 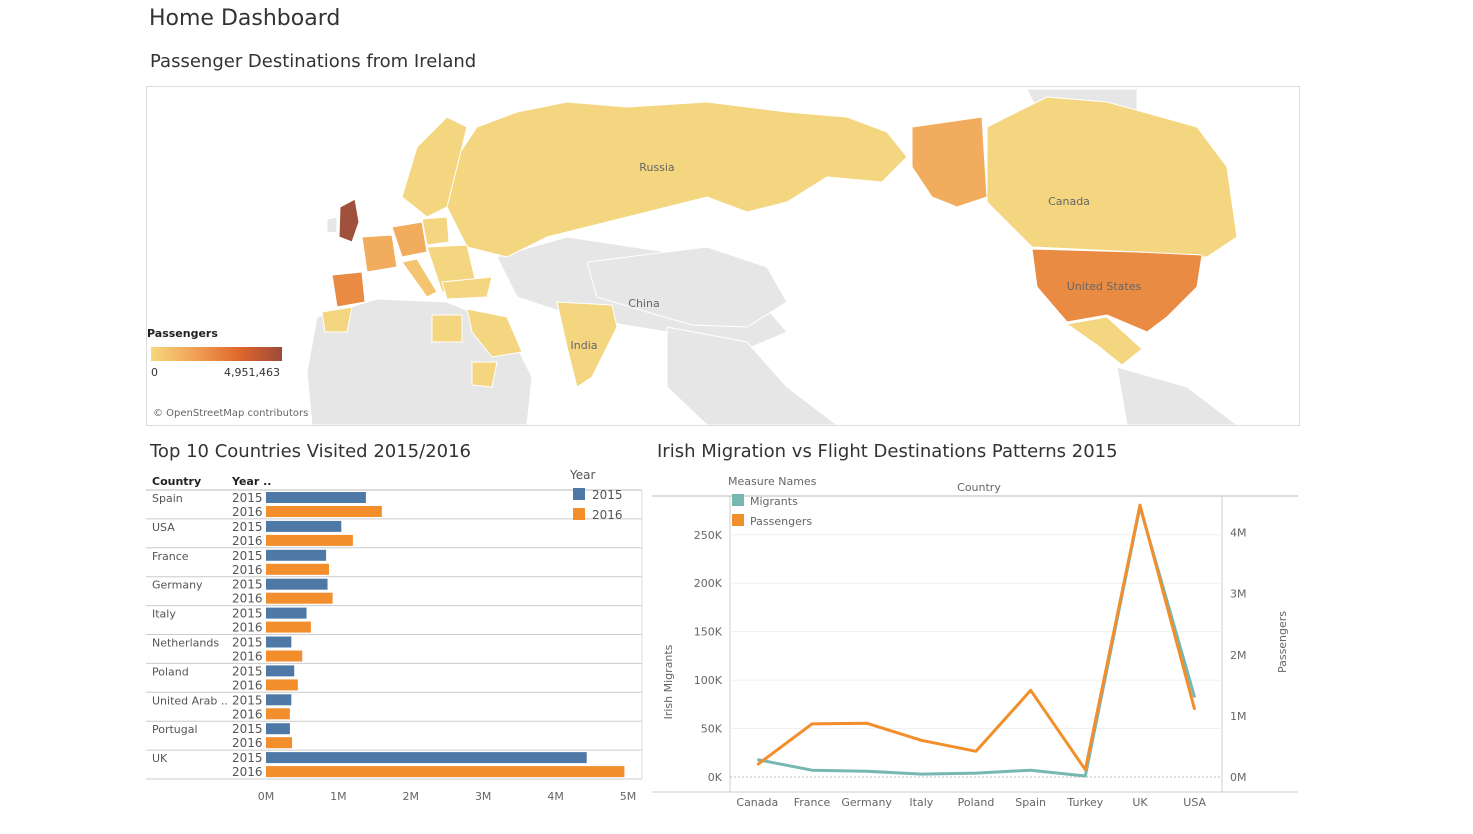 What do you see at coordinates (579, 514) in the screenshot?
I see `bar-legend-swatch-2016` at bounding box center [579, 514].